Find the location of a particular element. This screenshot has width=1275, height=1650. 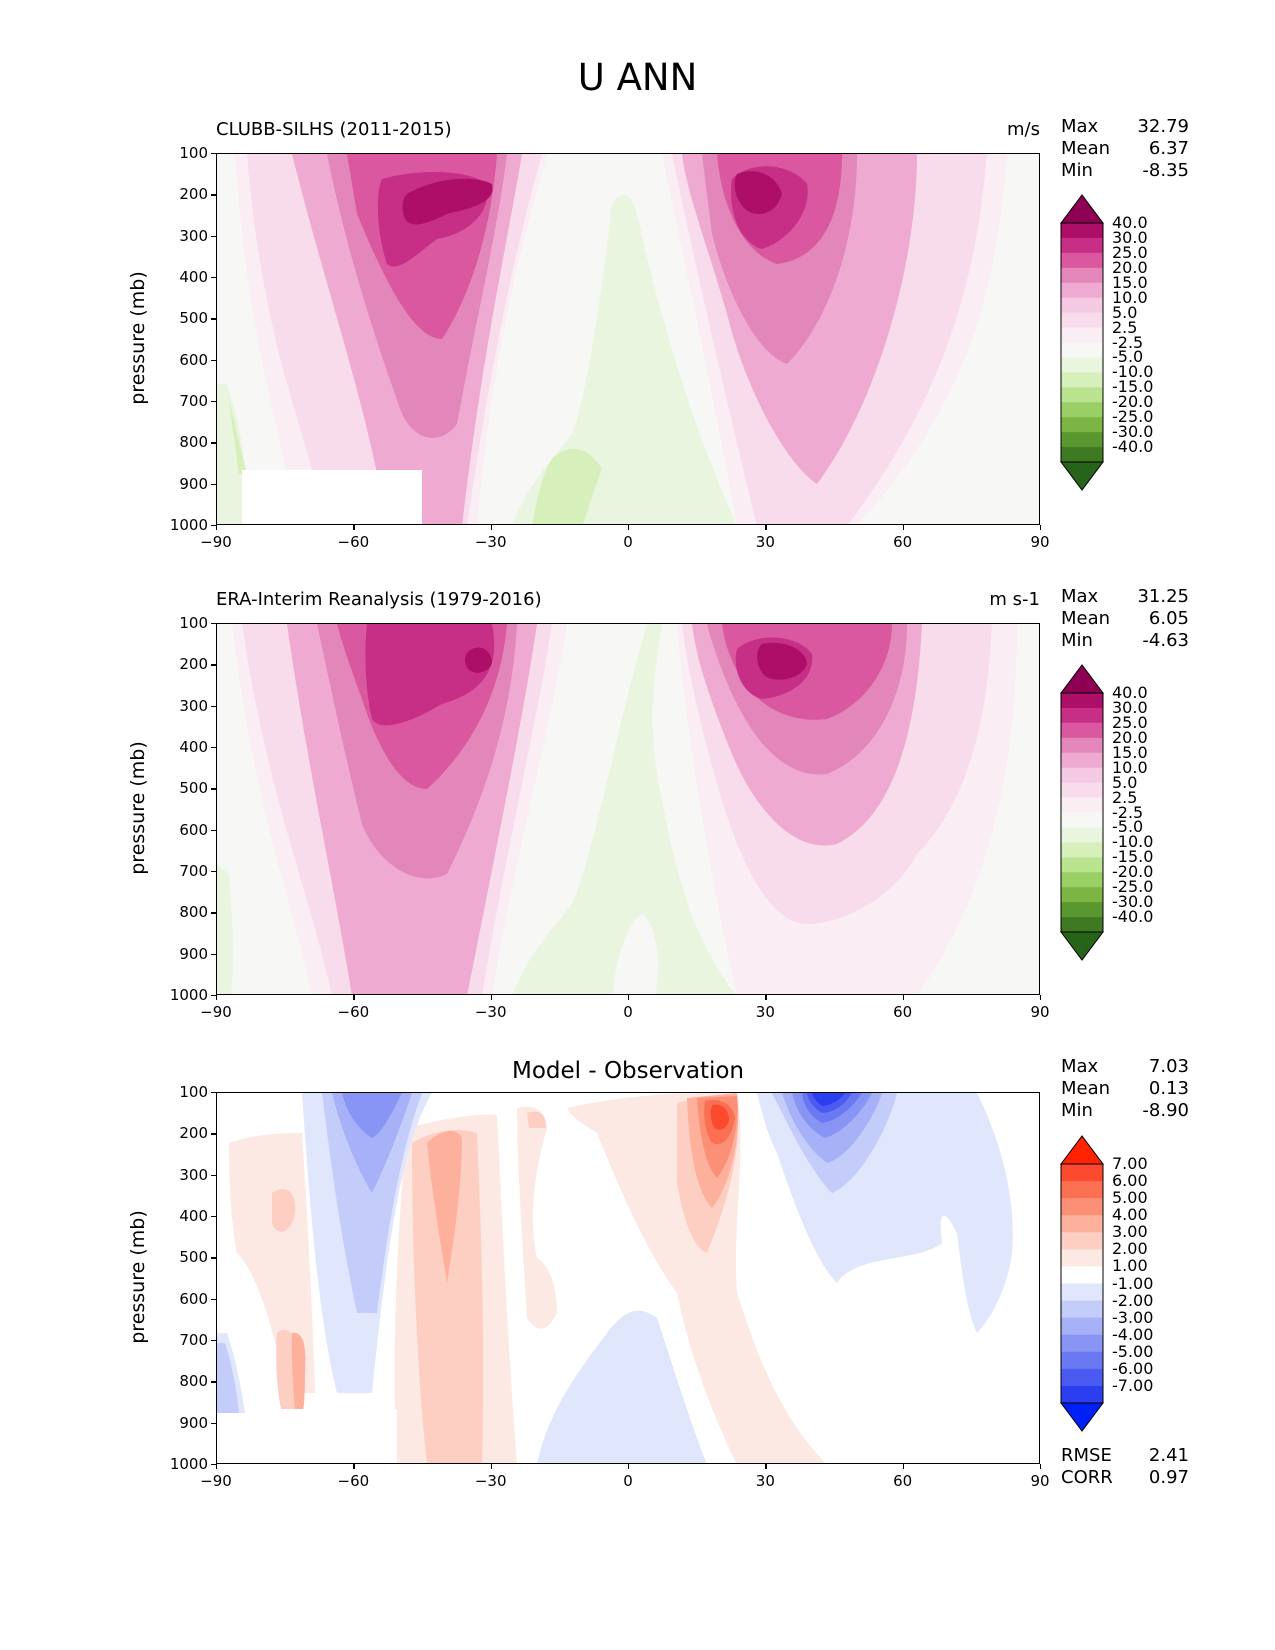

contour-neg2 is located at coordinates (557, 1253).